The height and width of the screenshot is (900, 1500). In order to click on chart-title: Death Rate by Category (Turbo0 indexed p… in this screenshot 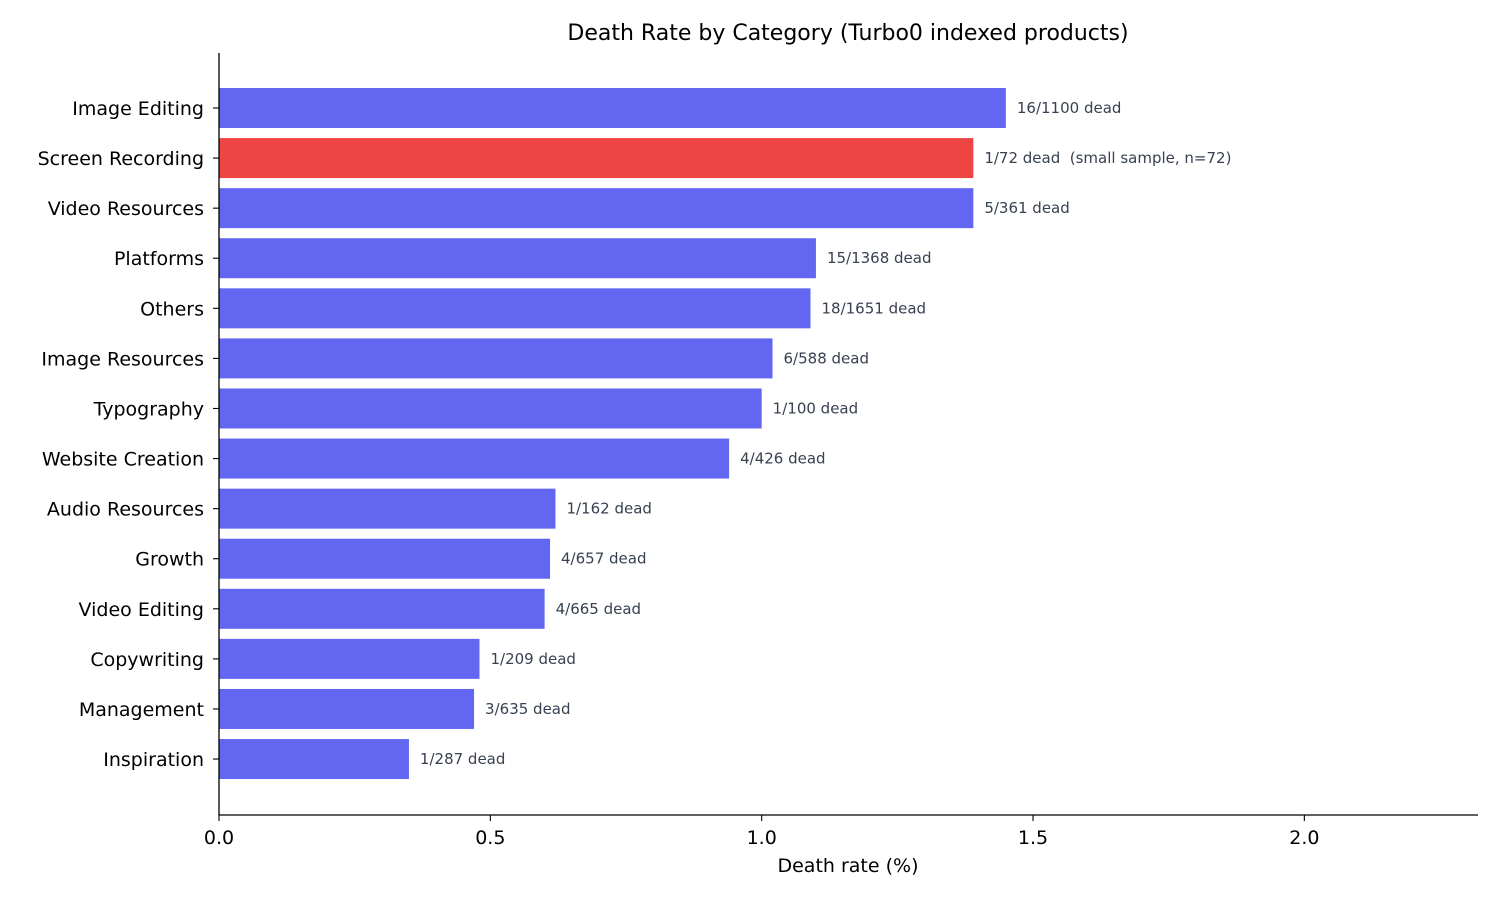, I will do `click(847, 33)`.